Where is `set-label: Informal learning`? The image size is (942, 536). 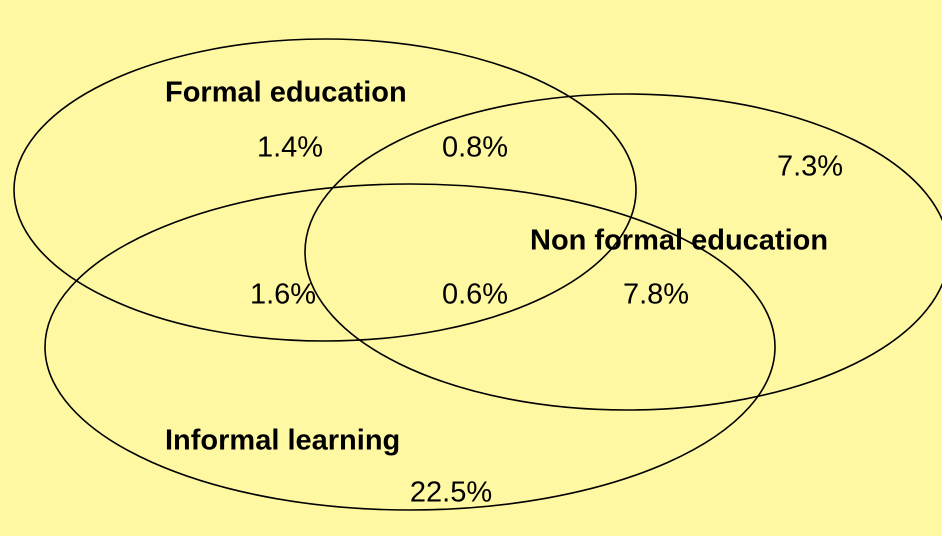 set-label: Informal learning is located at coordinates (282, 441).